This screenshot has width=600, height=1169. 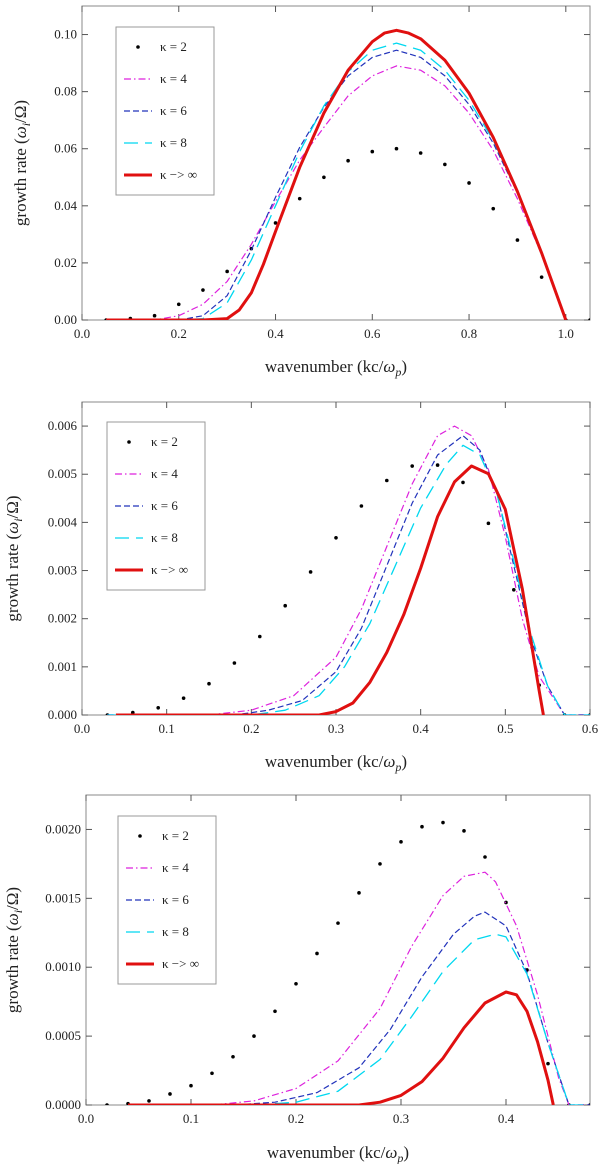 I want to click on y-tick-label: 0.005, so click(x=62, y=473).